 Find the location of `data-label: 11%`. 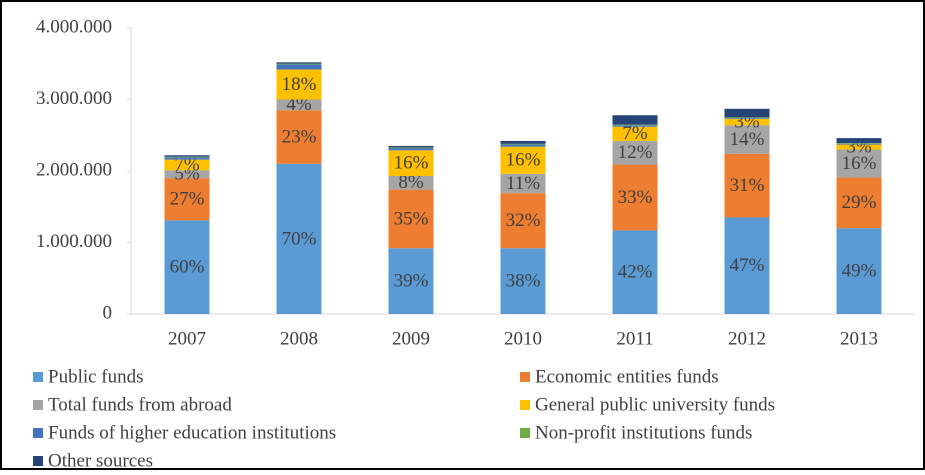

data-label: 11% is located at coordinates (523, 183).